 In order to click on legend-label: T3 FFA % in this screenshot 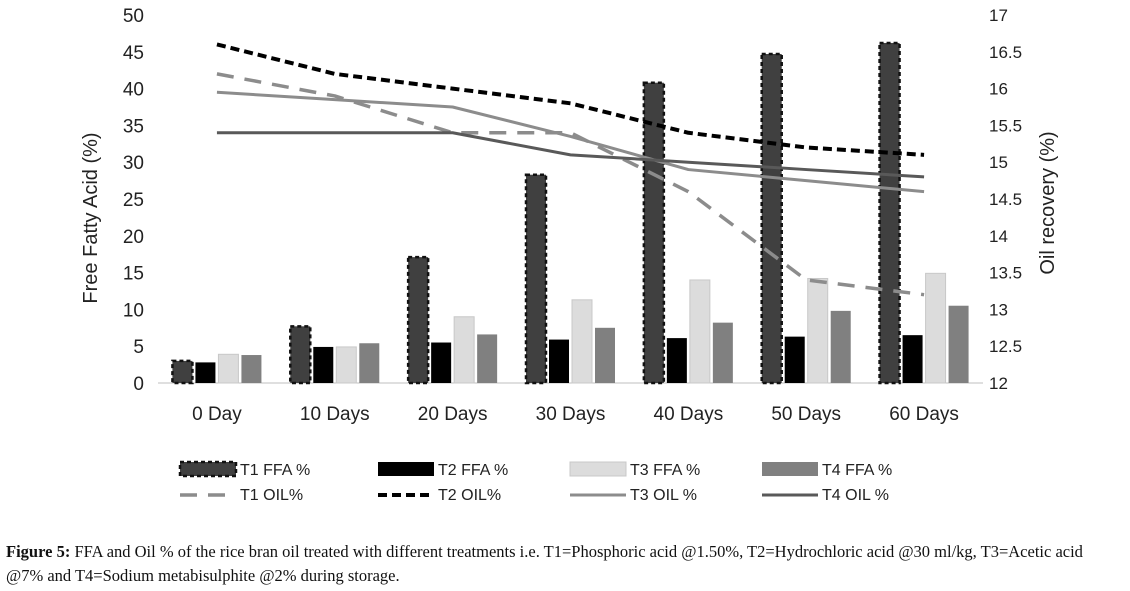, I will do `click(665, 470)`.